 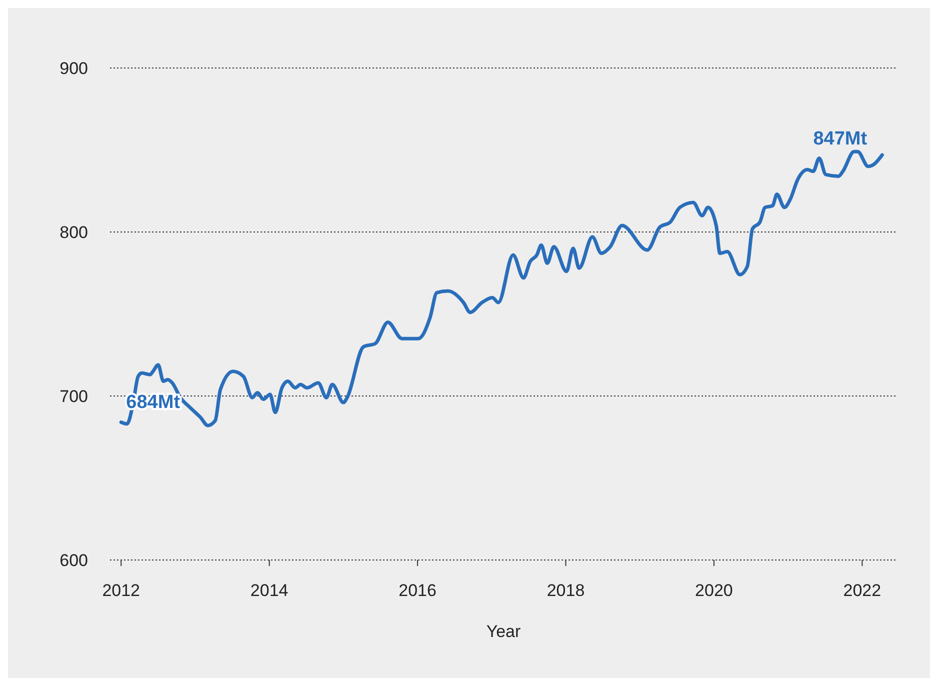 I want to click on x-axis-title: Year, so click(x=504, y=631).